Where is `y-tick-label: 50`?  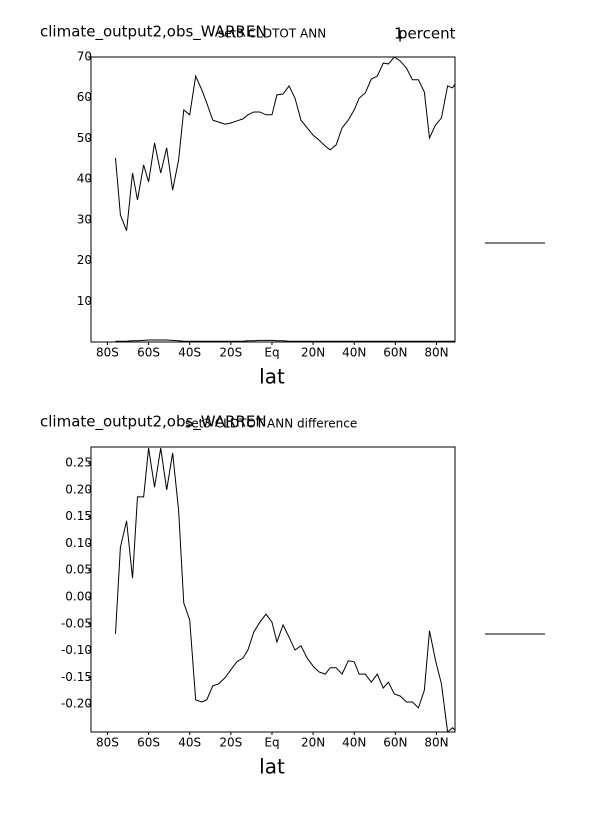 y-tick-label: 50 is located at coordinates (84, 138).